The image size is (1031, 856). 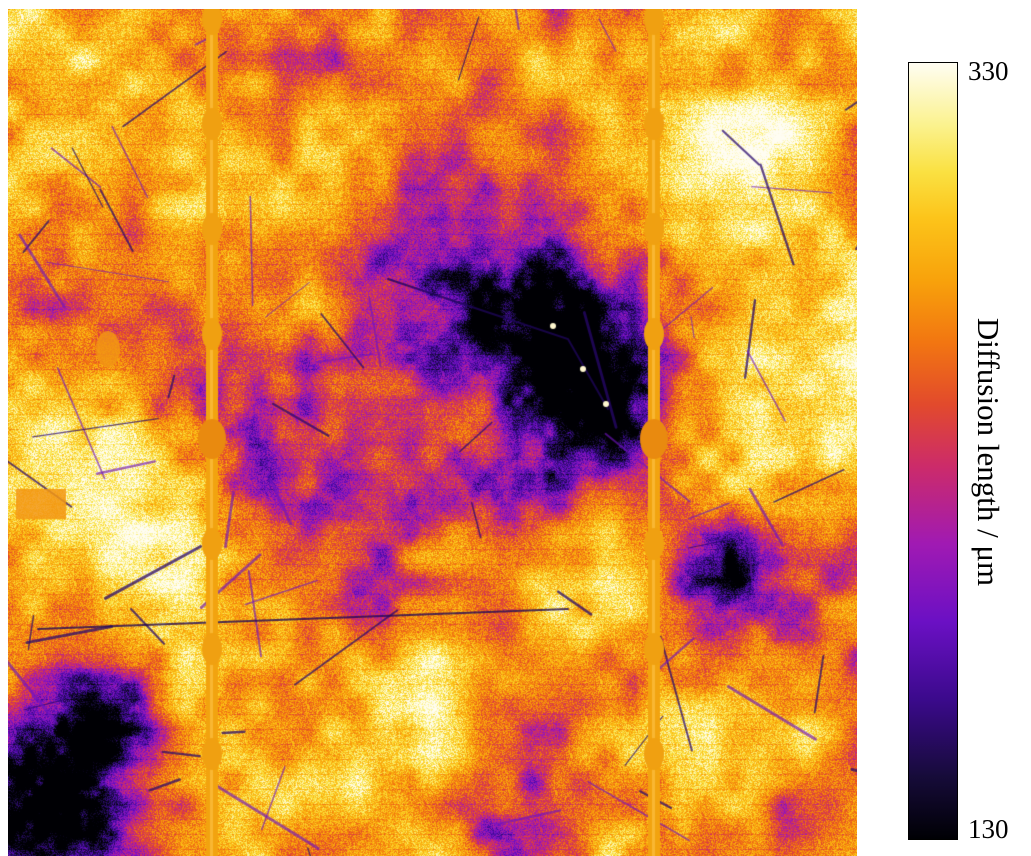 What do you see at coordinates (933, 451) in the screenshot?
I see `colorbar-gradient` at bounding box center [933, 451].